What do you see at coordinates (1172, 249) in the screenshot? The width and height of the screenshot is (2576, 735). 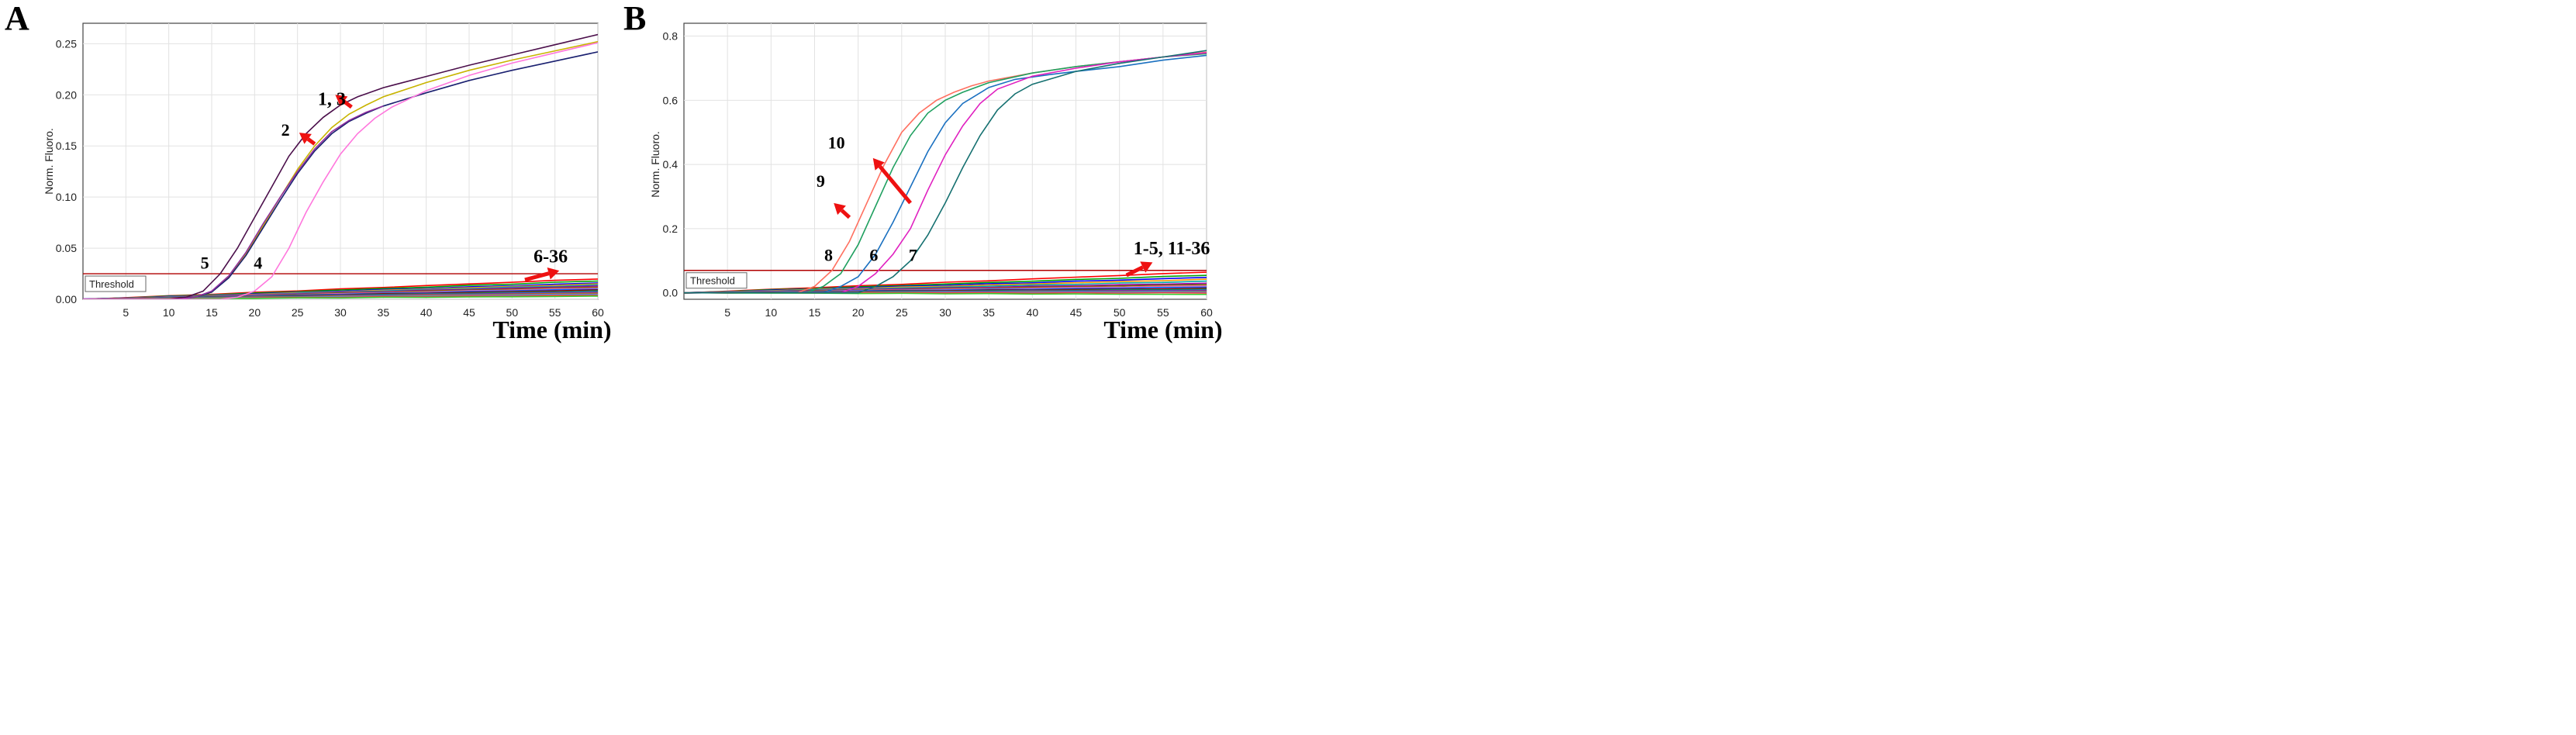 I see `curve-annotation: 1-5, 11-36` at bounding box center [1172, 249].